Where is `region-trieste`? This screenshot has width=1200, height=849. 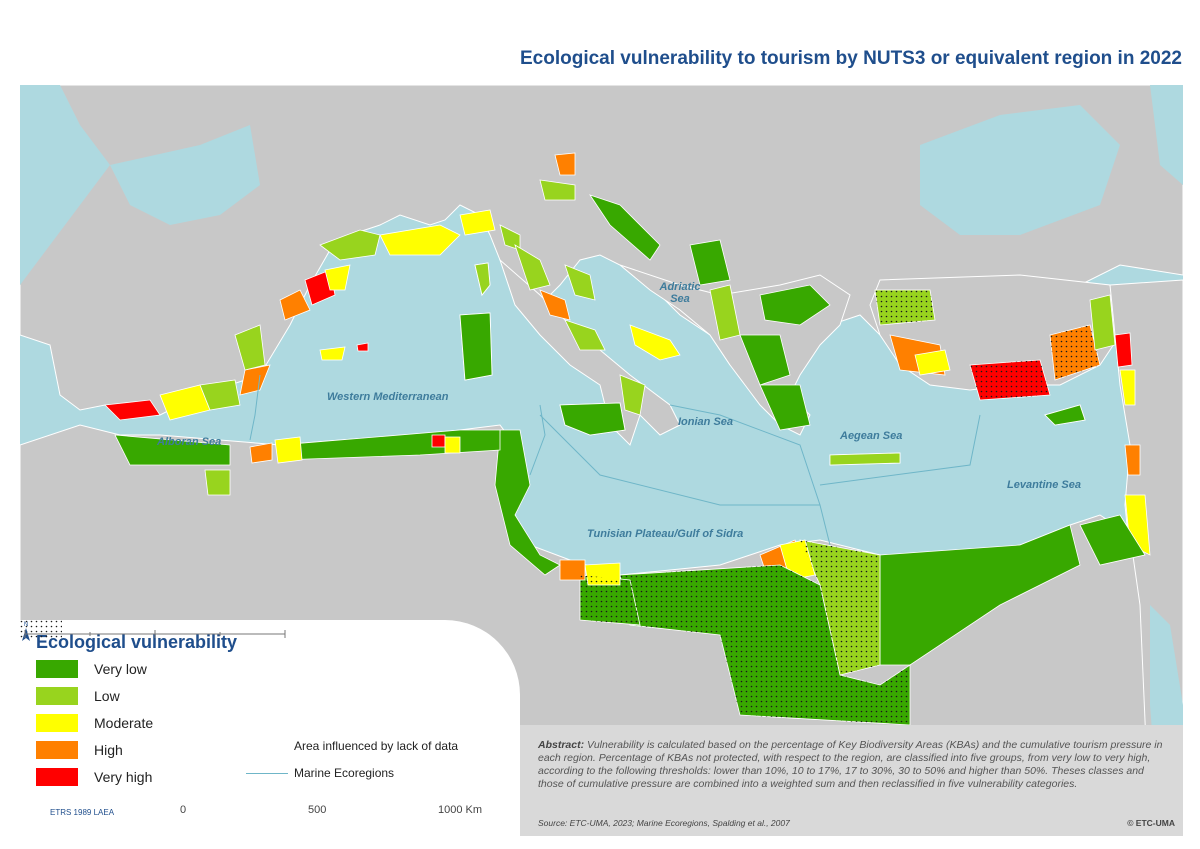 region-trieste is located at coordinates (565, 164).